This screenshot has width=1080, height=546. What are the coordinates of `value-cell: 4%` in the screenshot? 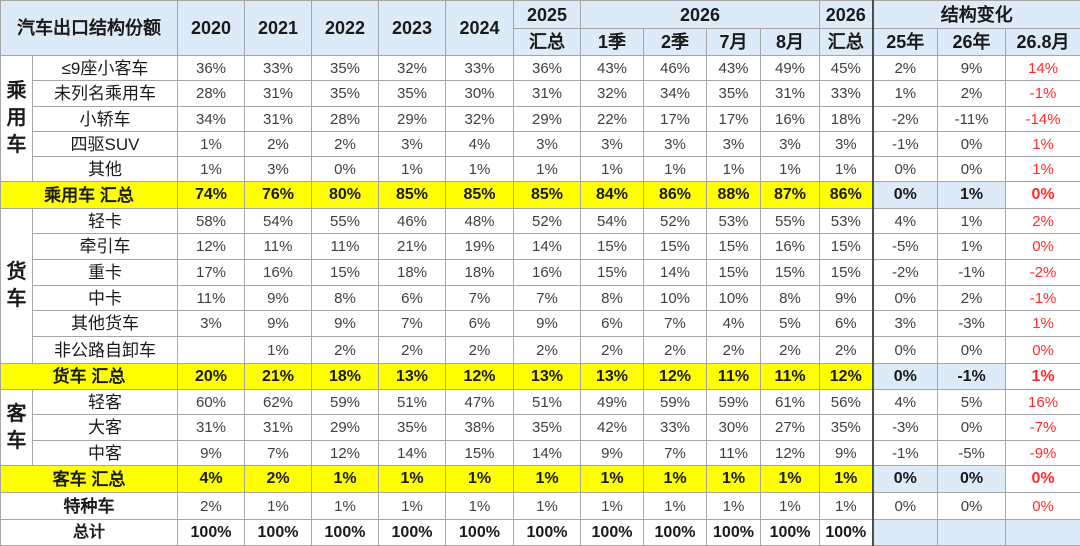 It's located at (211, 479).